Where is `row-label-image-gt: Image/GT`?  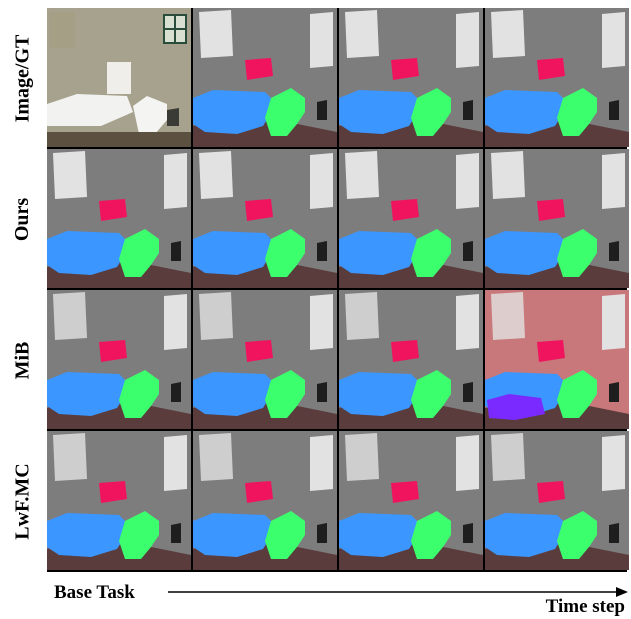 row-label-image-gt: Image/GT is located at coordinates (23, 78).